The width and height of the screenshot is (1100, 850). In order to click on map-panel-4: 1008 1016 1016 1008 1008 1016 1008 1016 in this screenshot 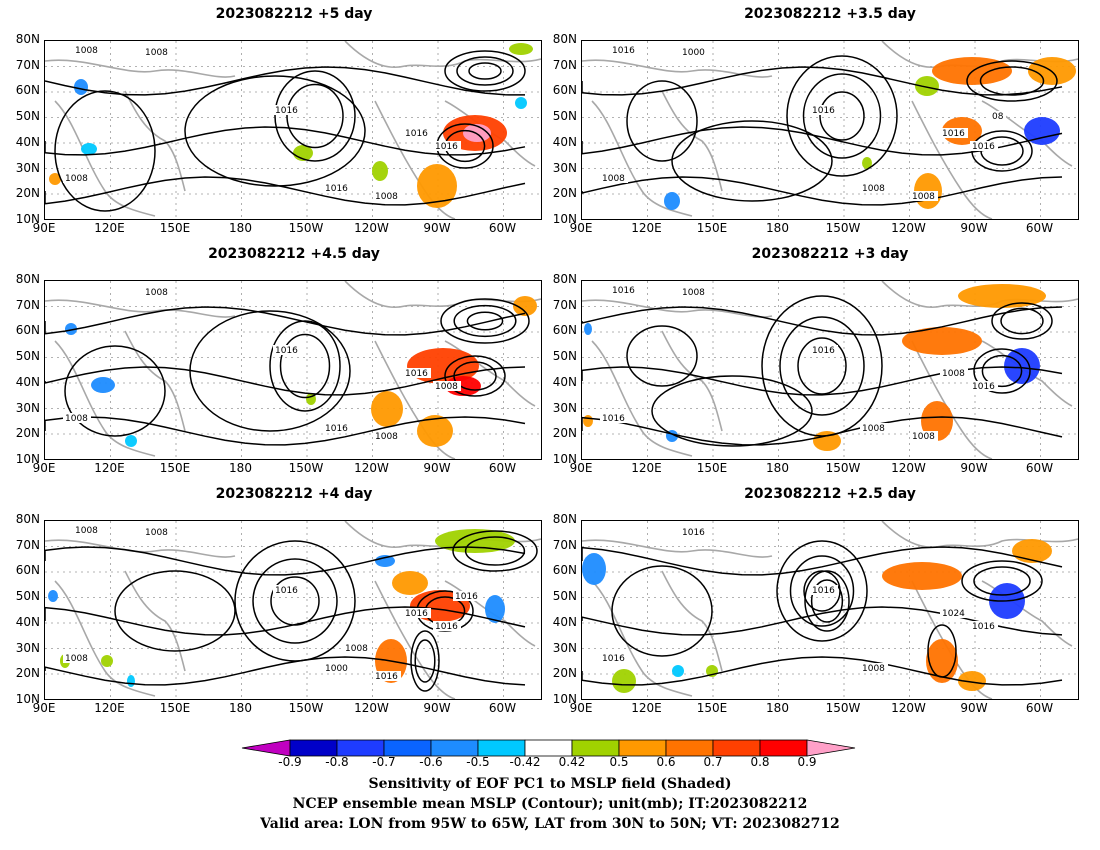, I will do `click(830, 370)`.